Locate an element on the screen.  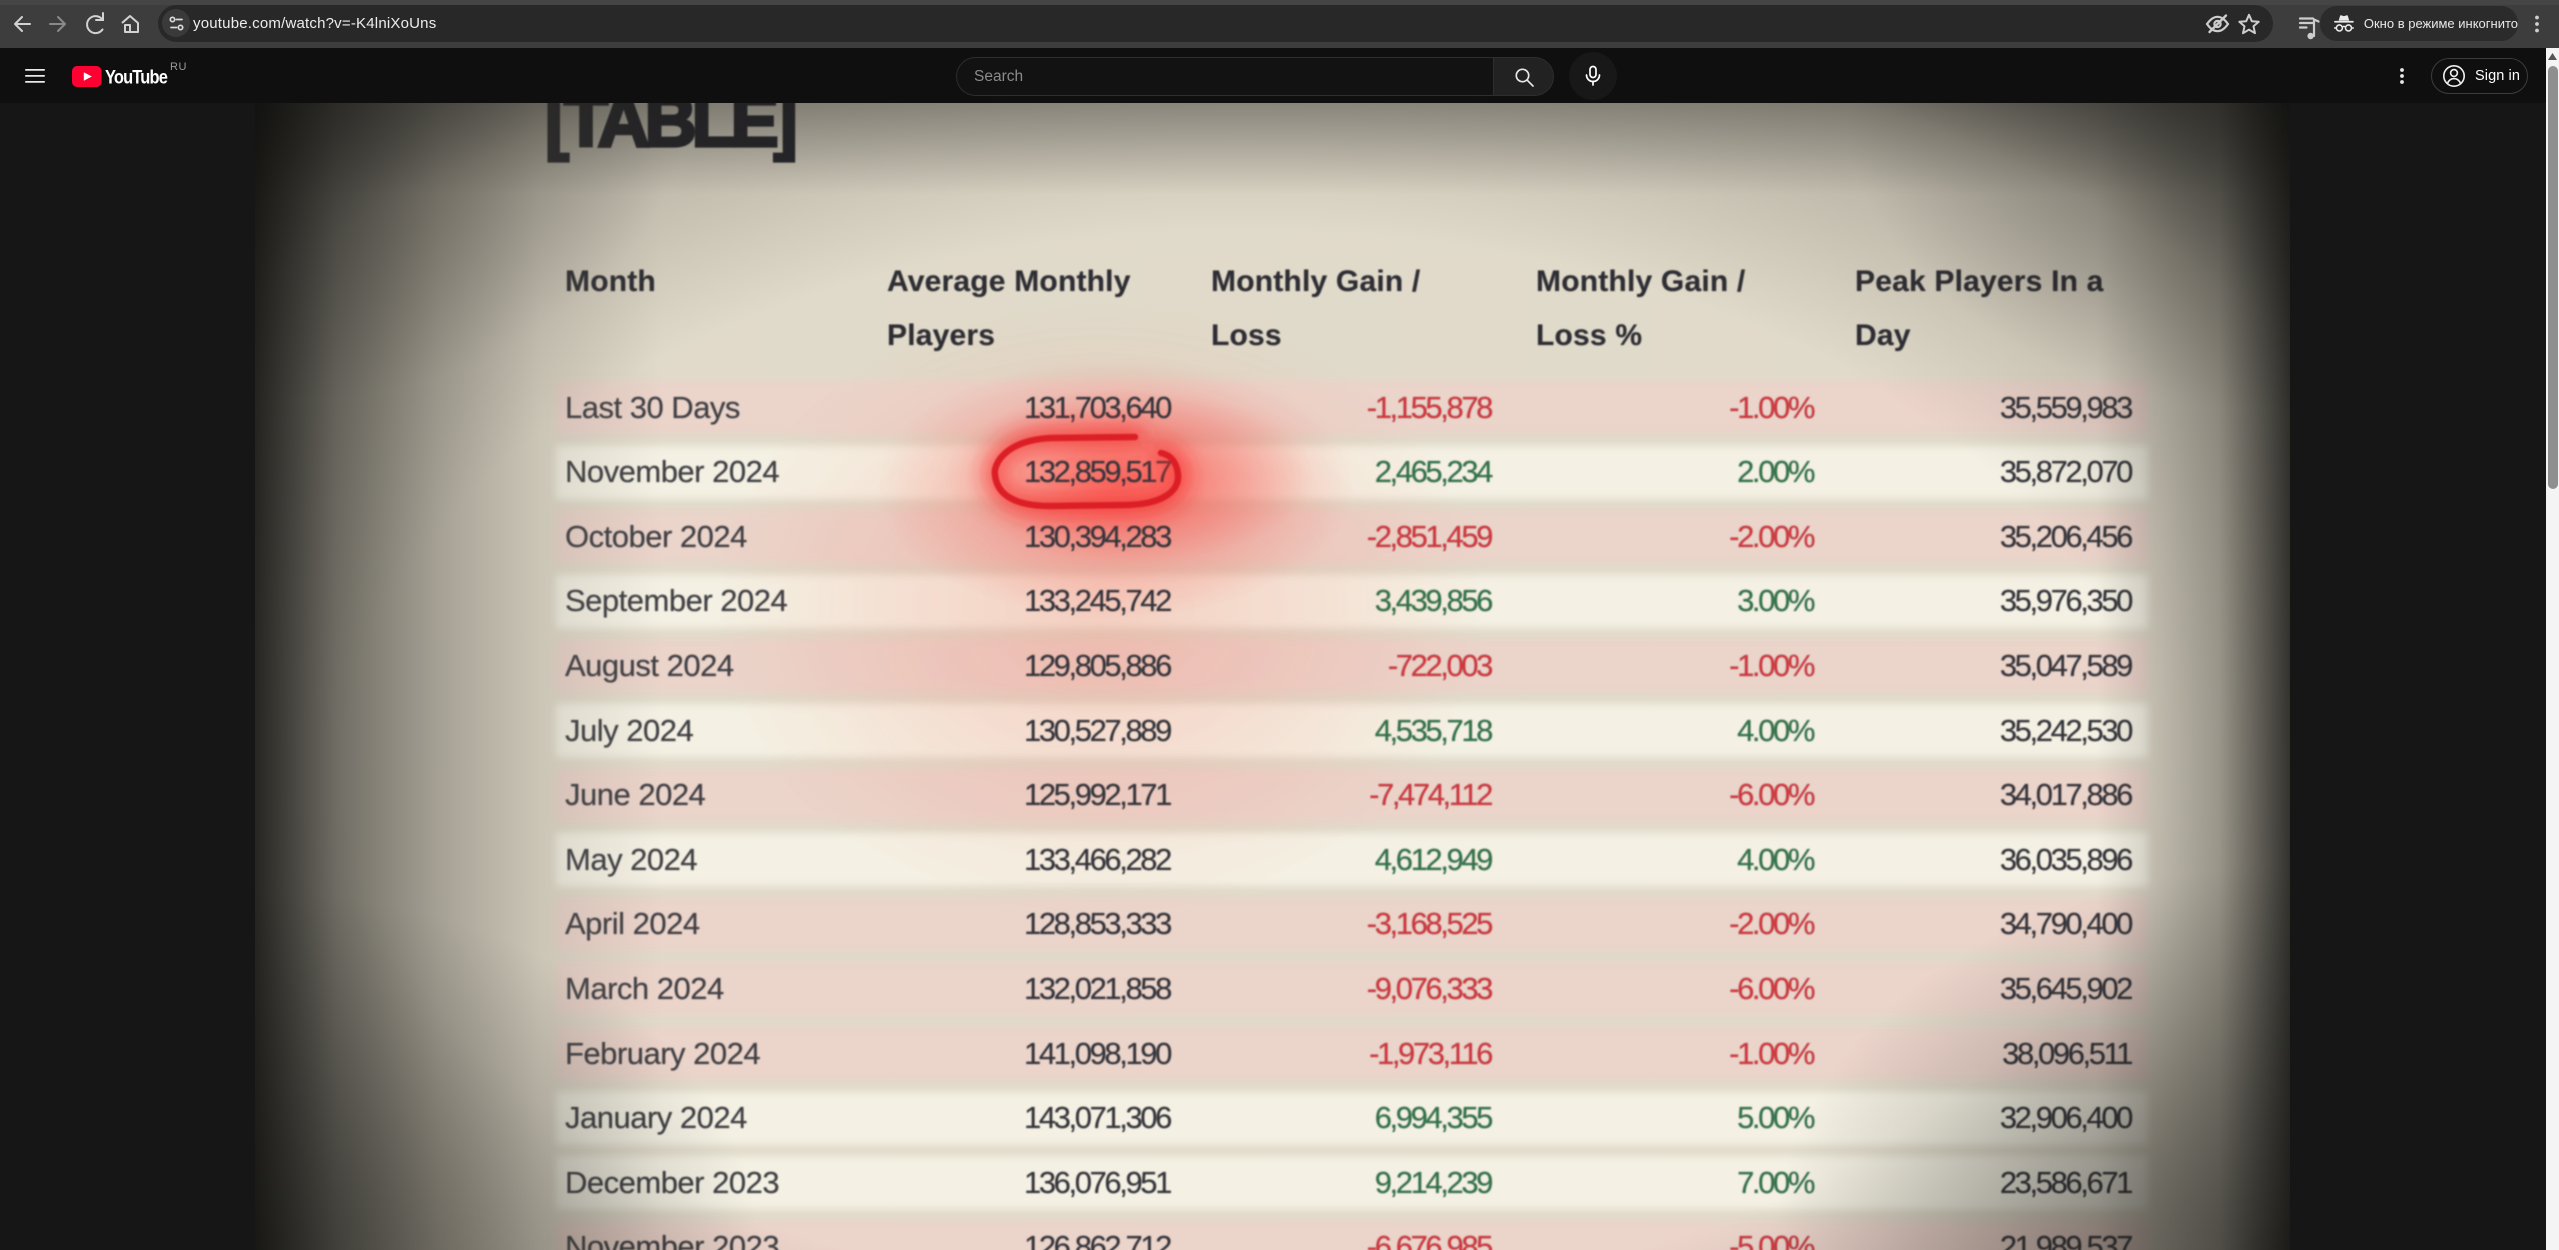
svg-text: YouTube is located at coordinates (136, 77).